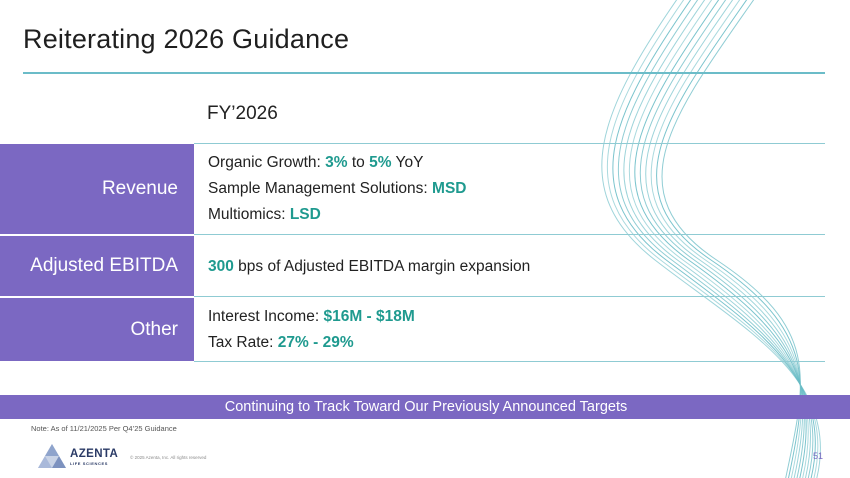  I want to click on guidance-line: Interest Income: $16M - $18M, so click(311, 317).